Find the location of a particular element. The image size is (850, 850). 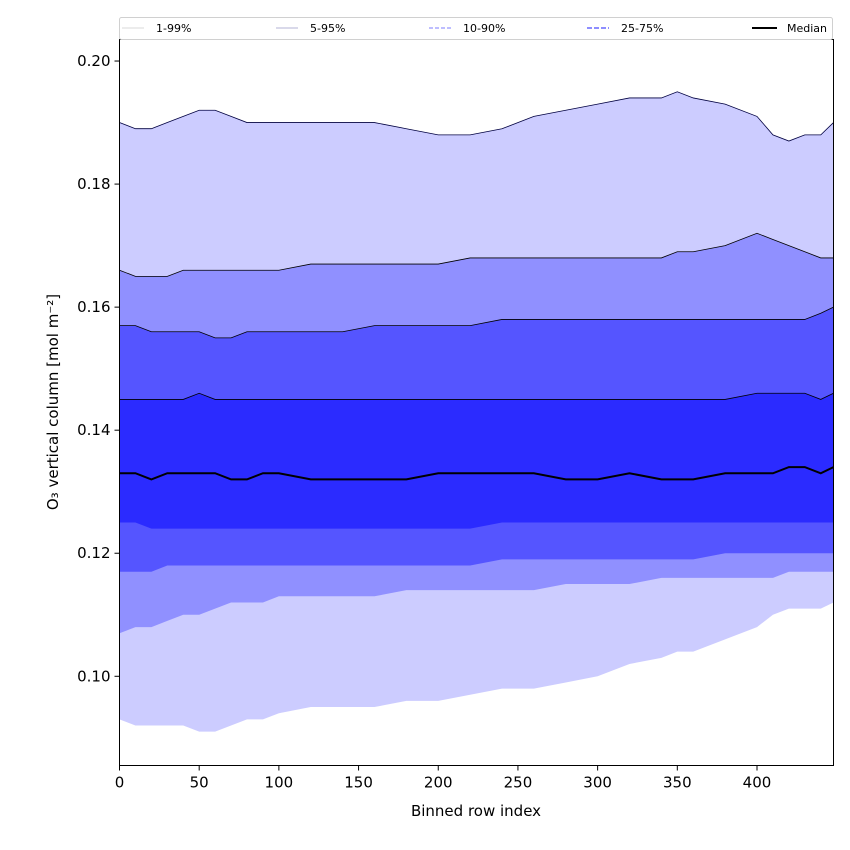

x-axis: 0 50 100 150 200 250 300 350 400 is located at coordinates (443, 778).